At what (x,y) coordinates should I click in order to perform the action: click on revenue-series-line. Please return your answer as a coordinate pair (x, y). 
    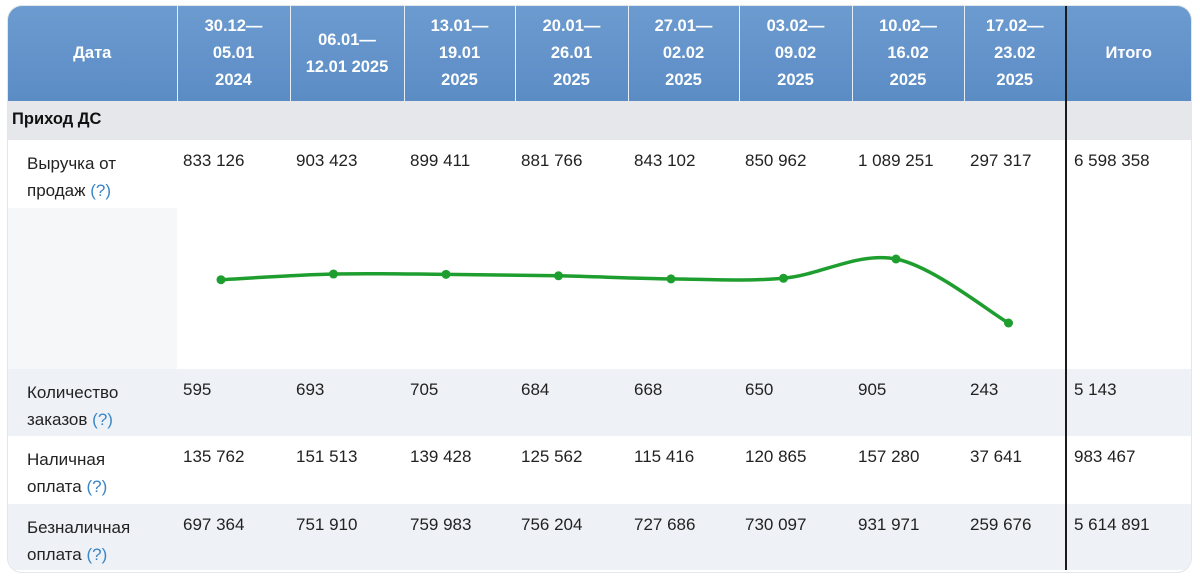
    Looking at the image, I should click on (615, 290).